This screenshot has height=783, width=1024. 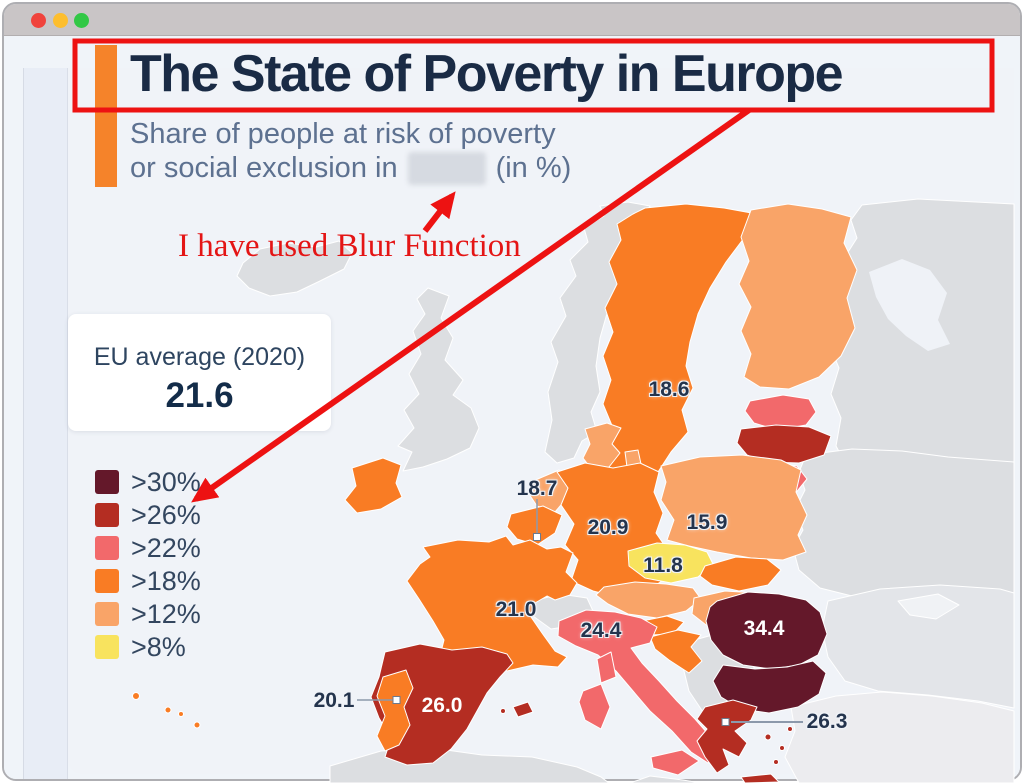 What do you see at coordinates (107, 581) in the screenshot?
I see `legend-swatch-gt18` at bounding box center [107, 581].